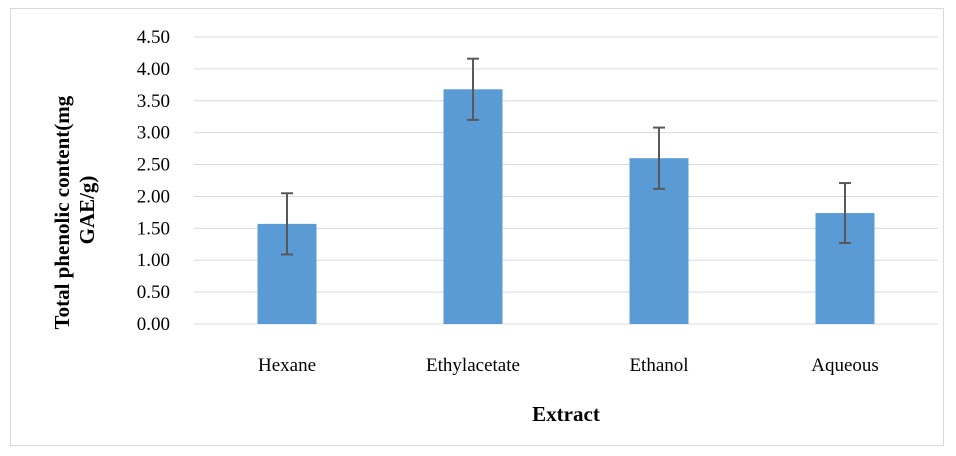  What do you see at coordinates (153, 292) in the screenshot?
I see `y-tick-label: 0.50` at bounding box center [153, 292].